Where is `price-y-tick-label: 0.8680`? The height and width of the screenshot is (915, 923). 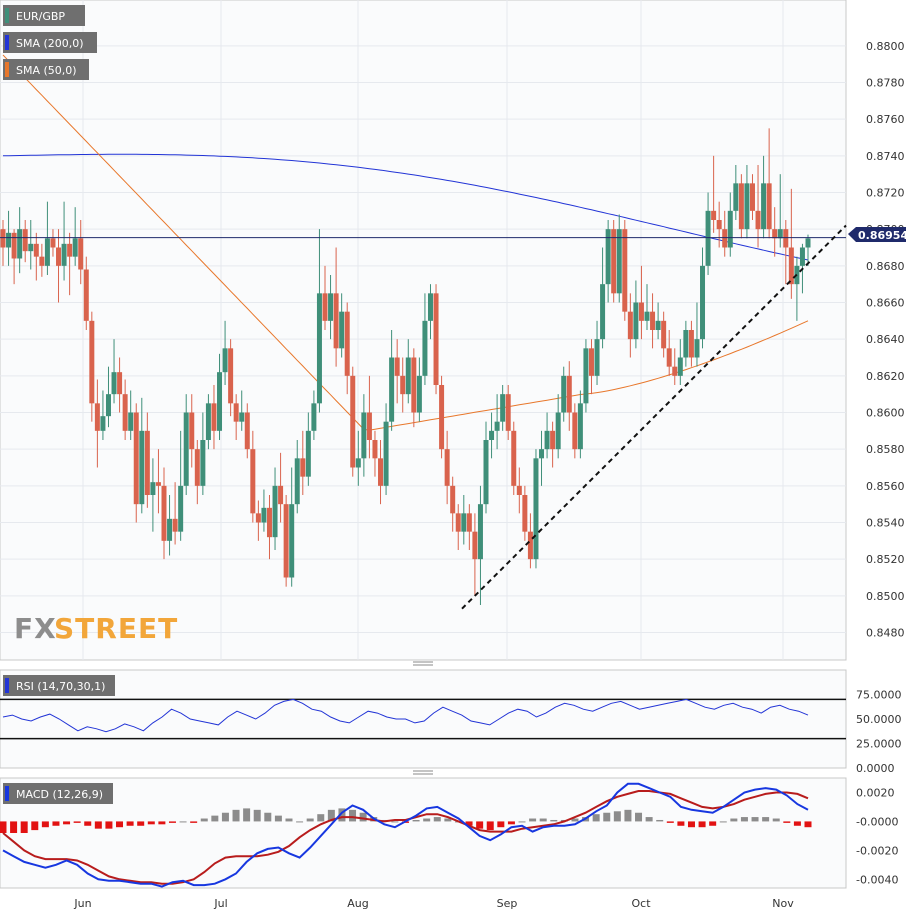
price-y-tick-label: 0.8680 is located at coordinates (885, 266).